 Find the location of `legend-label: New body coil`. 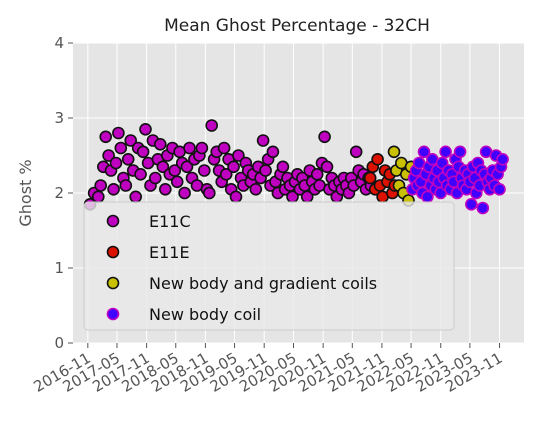

legend-label: New body coil is located at coordinates (205, 314).